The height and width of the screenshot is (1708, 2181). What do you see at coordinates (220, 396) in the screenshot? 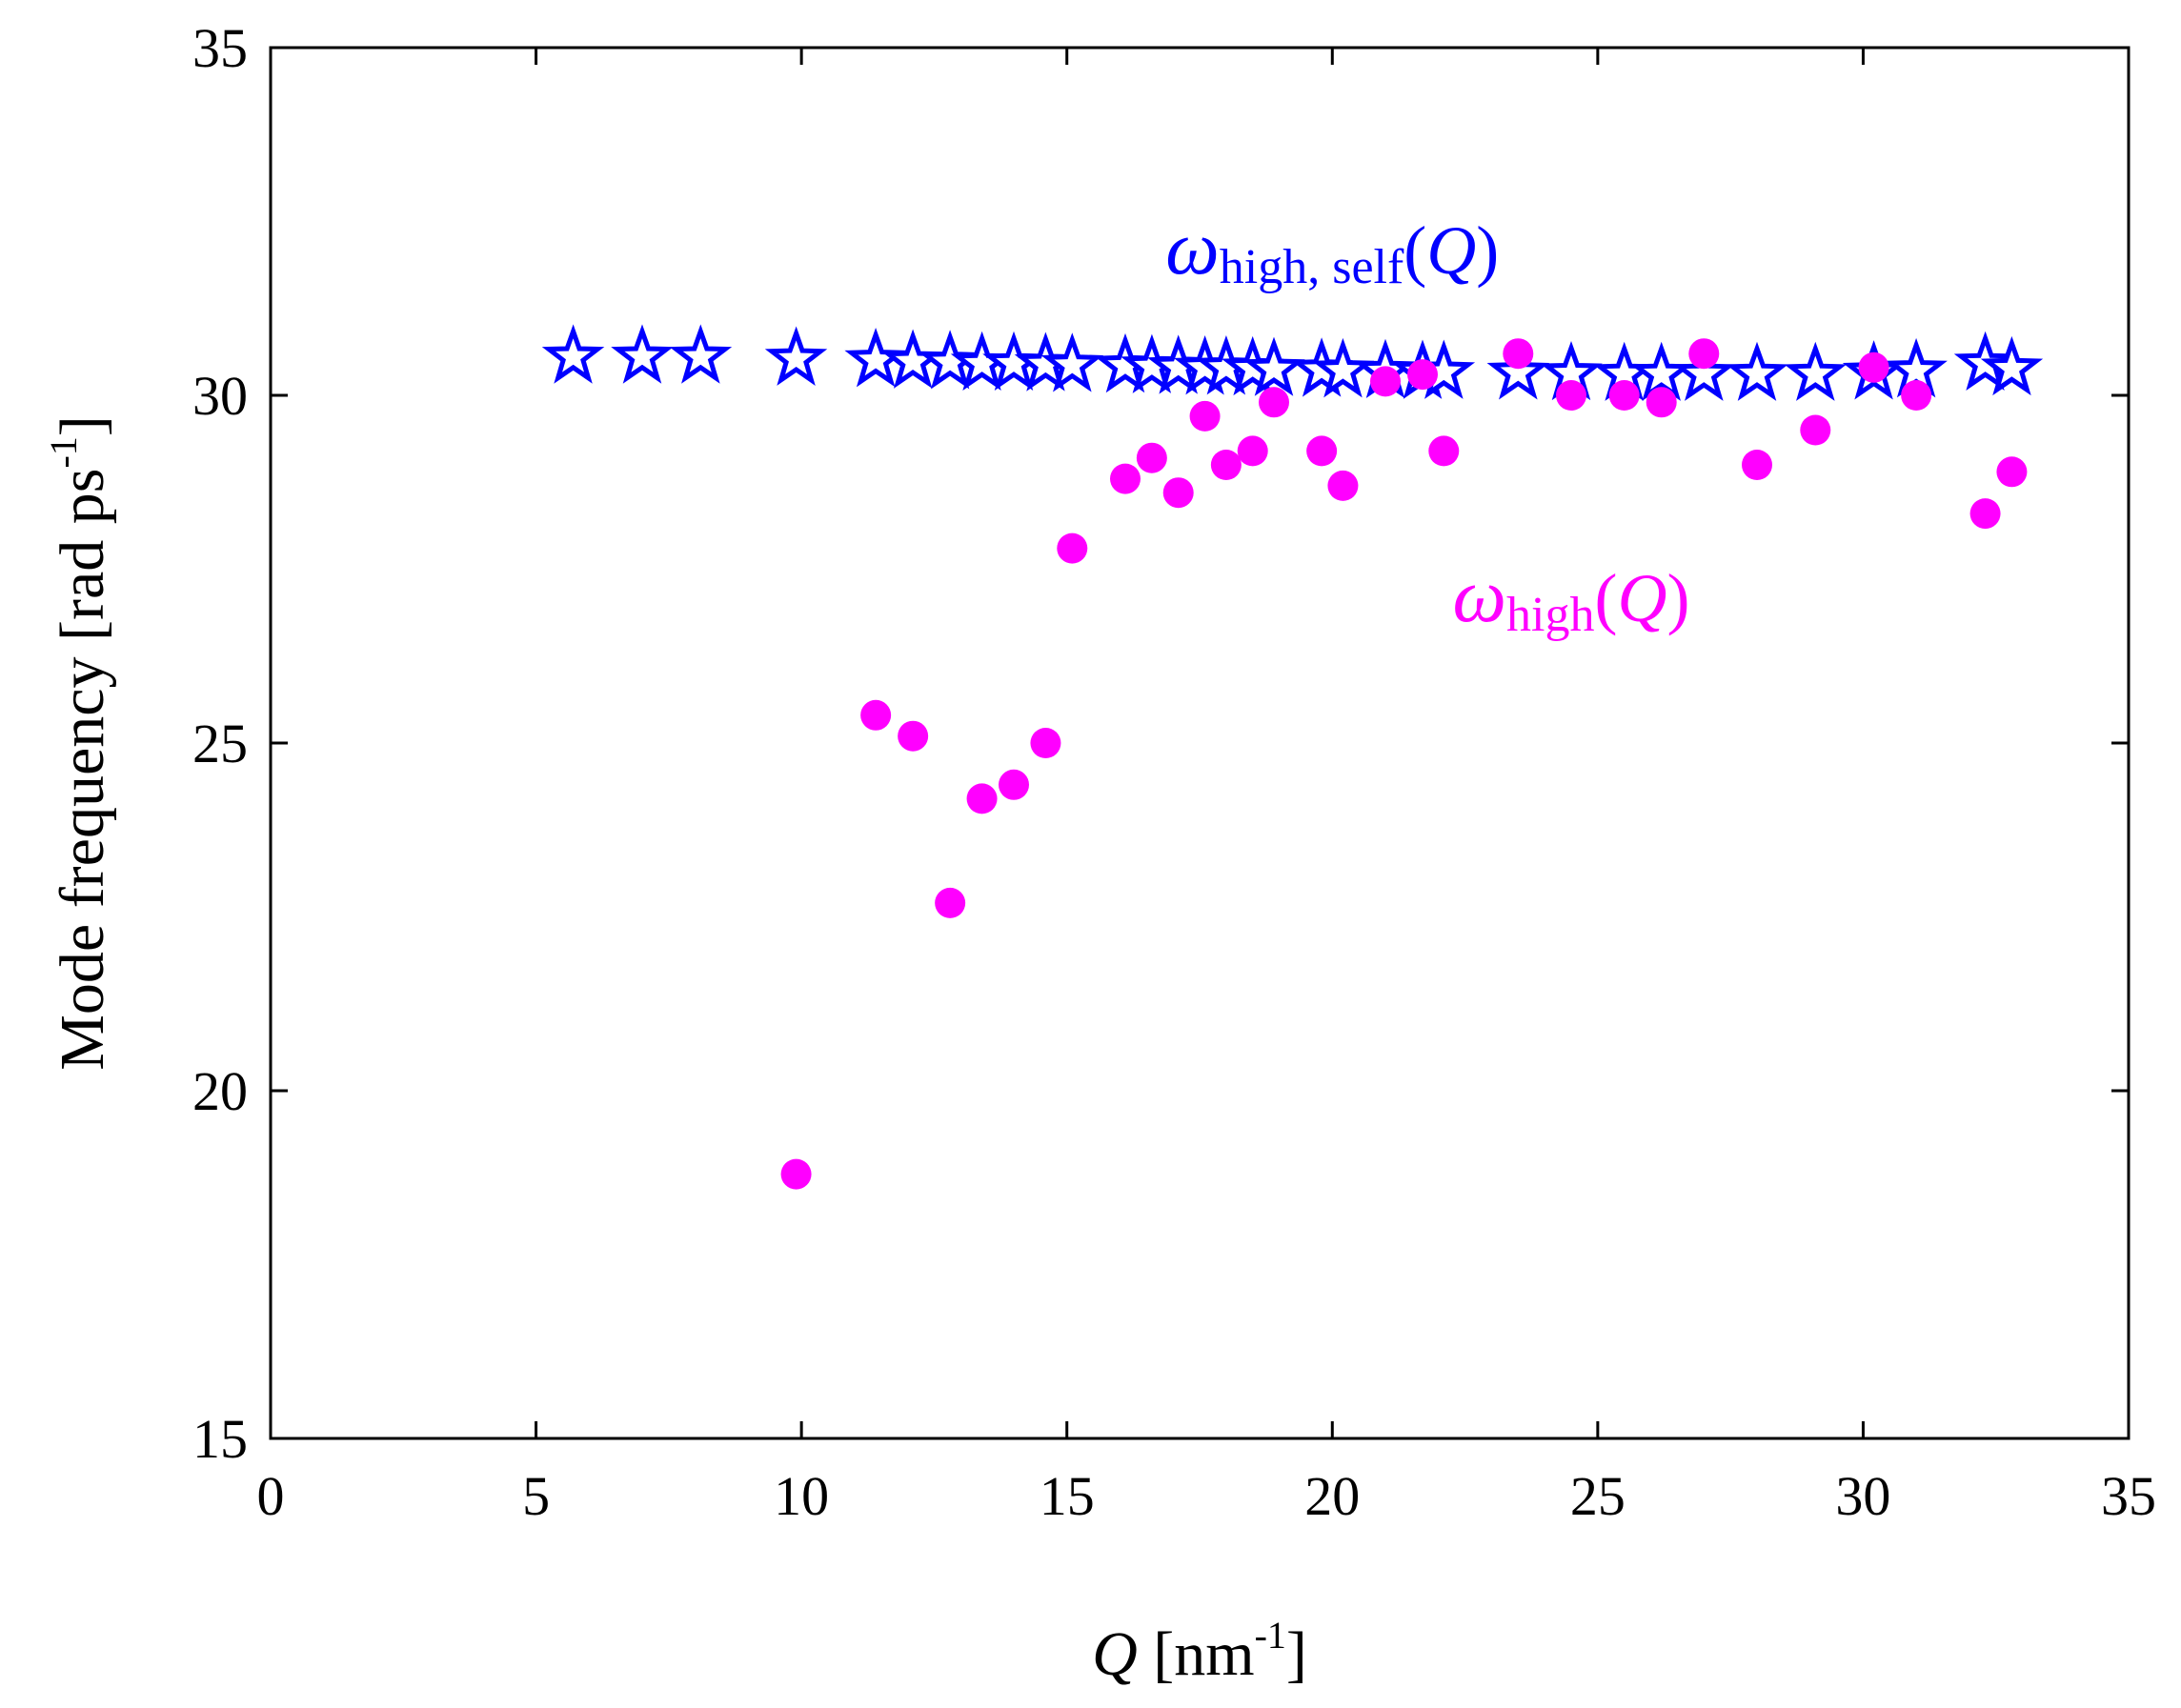
I see `y-tick-label: 30` at bounding box center [220, 396].